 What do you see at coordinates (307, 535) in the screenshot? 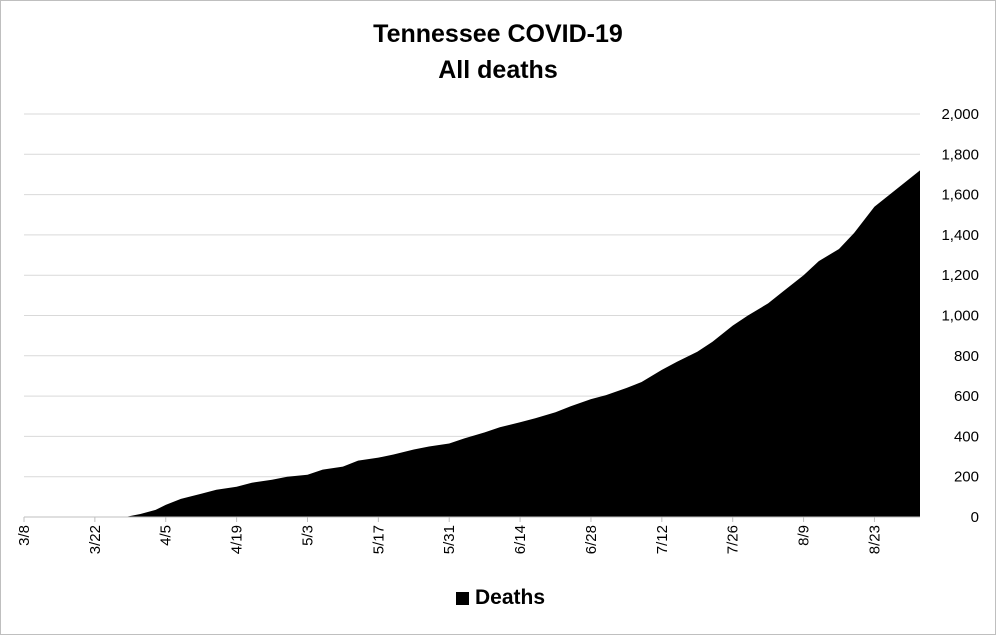
I see `x-tick-label: 5/3` at bounding box center [307, 535].